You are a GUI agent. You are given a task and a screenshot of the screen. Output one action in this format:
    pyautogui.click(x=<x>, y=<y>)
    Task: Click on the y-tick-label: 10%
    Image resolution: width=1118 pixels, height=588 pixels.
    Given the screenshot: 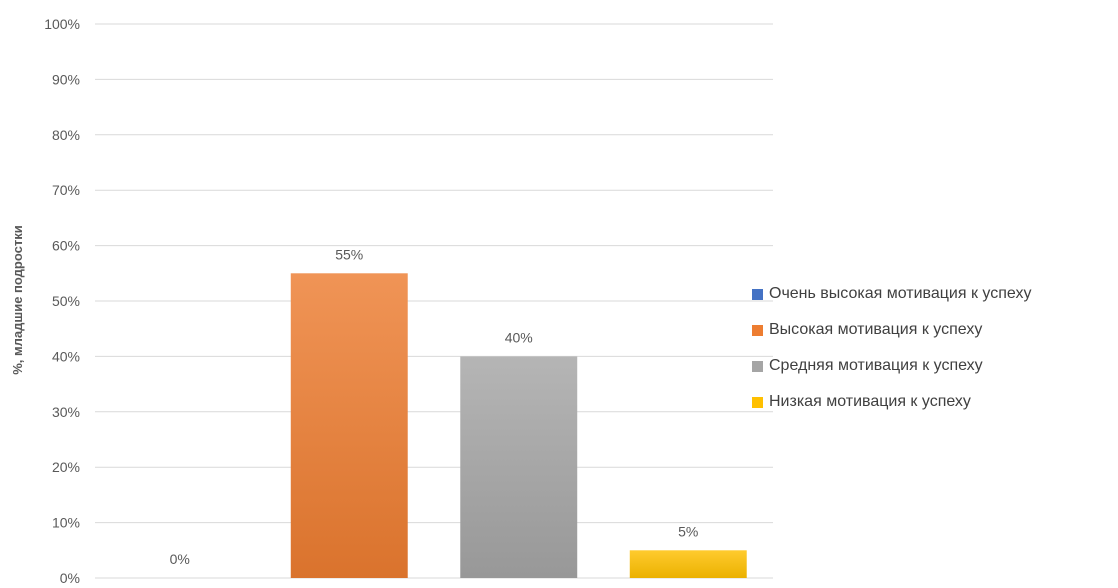 What is the action you would take?
    pyautogui.click(x=66, y=523)
    